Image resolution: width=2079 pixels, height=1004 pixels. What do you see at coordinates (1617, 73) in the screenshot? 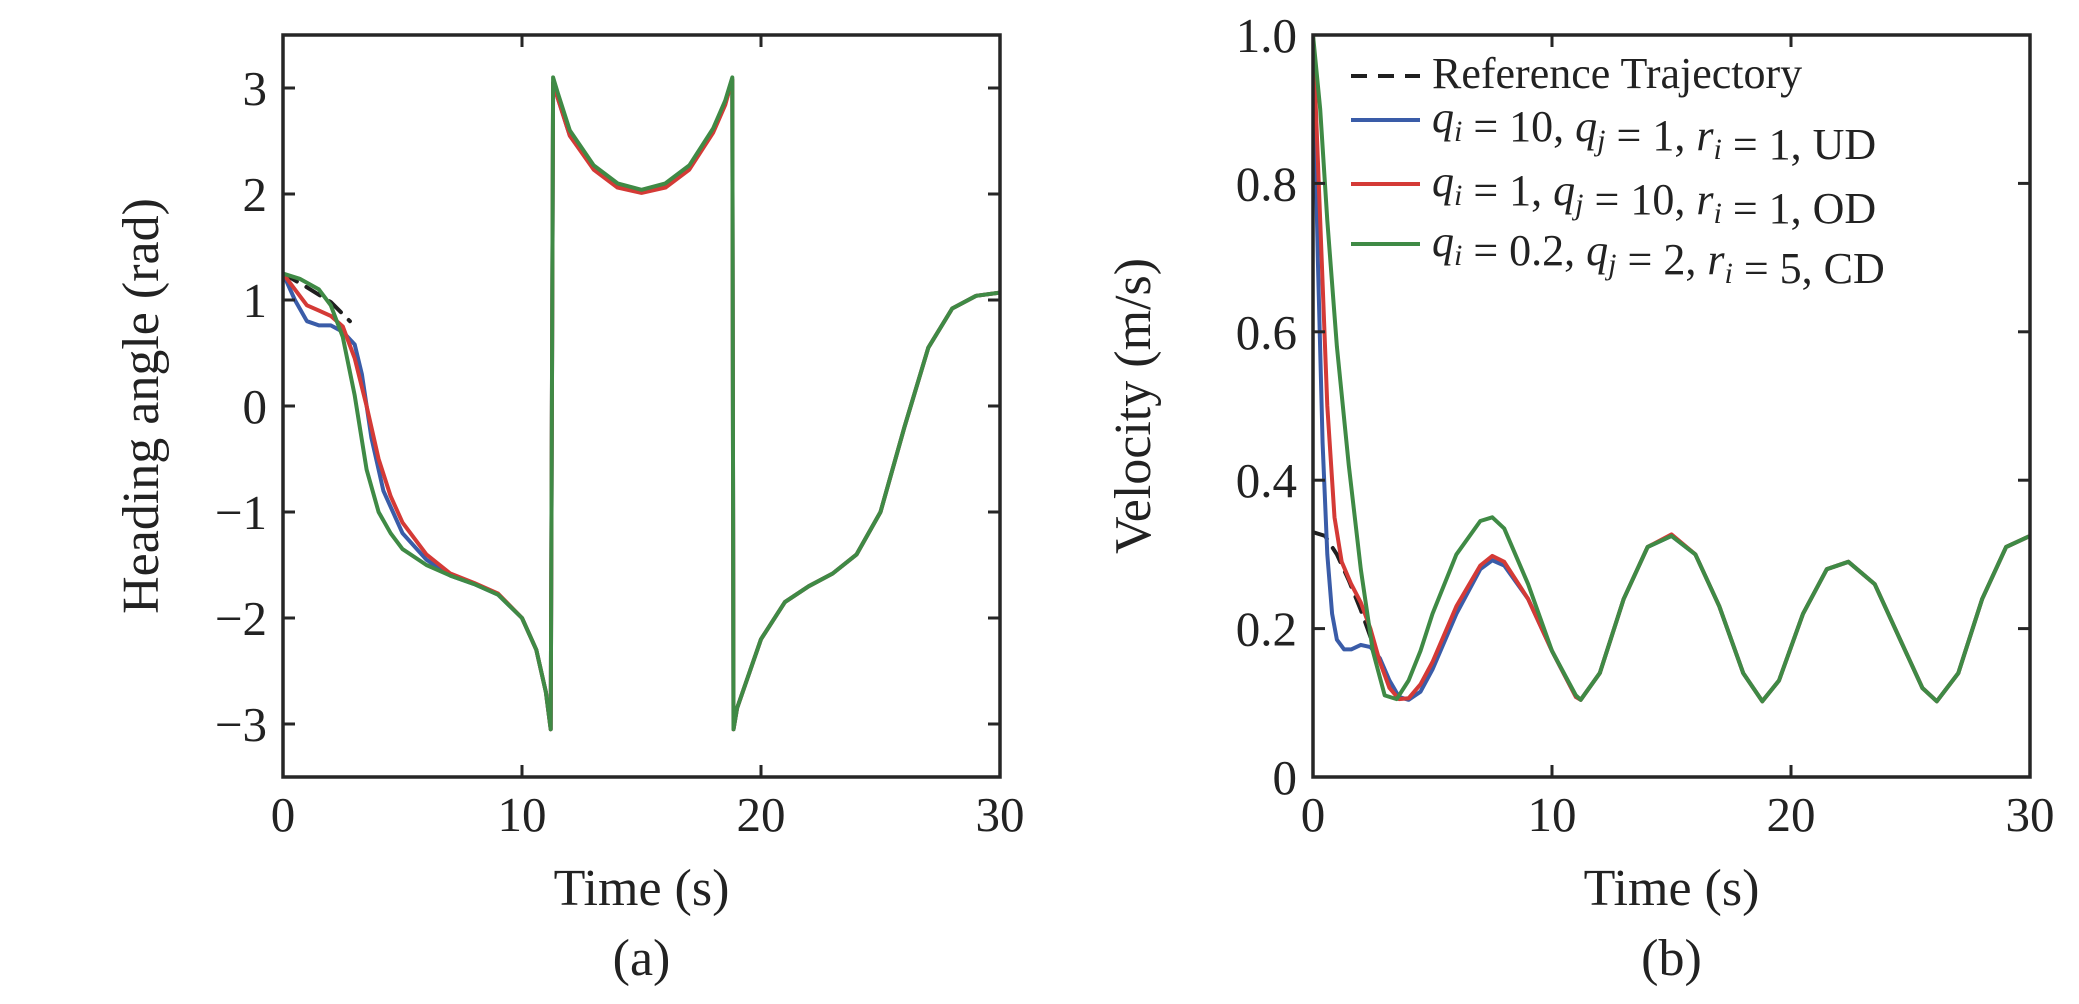
I see `legend-entry-0: Reference Trajectory` at bounding box center [1617, 73].